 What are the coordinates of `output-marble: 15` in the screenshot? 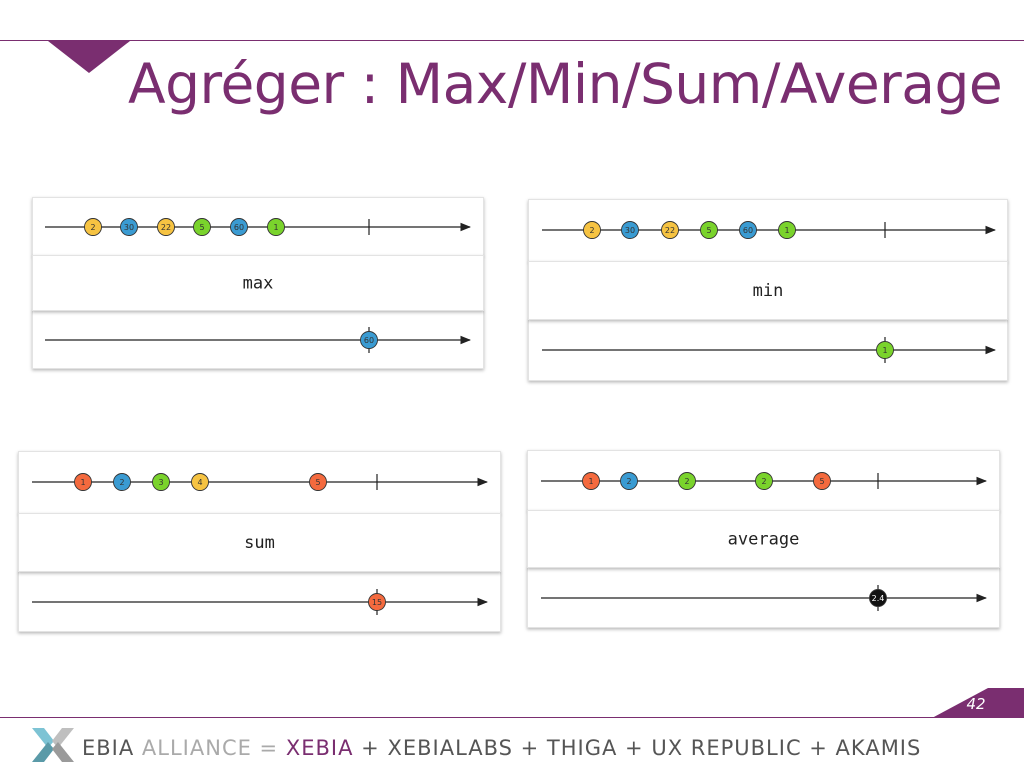 It's located at (377, 602).